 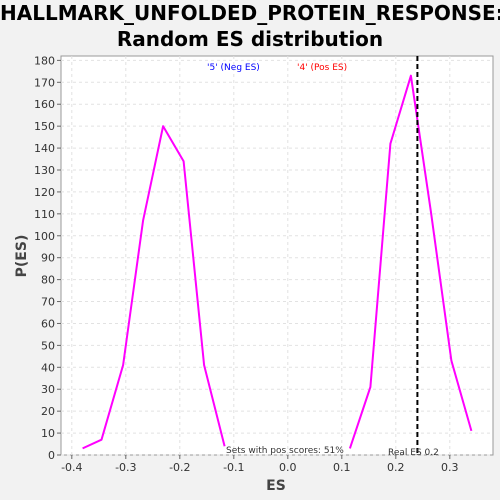 What do you see at coordinates (44, 214) in the screenshot?
I see `y-tick-label: 110` at bounding box center [44, 214].